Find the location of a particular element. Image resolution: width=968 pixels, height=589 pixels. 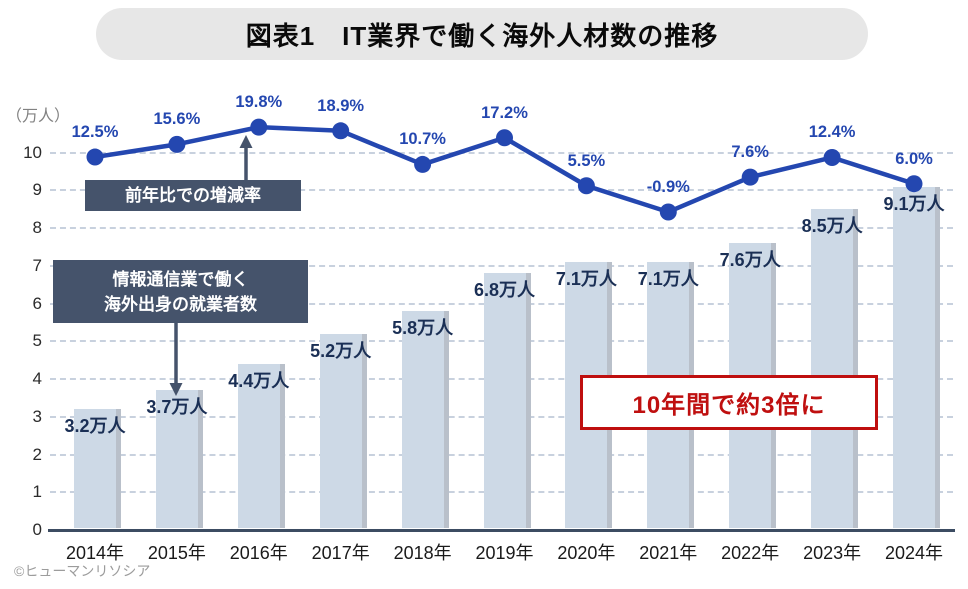

bar-value-label-2018年: 5.8万人 is located at coordinates (423, 328).